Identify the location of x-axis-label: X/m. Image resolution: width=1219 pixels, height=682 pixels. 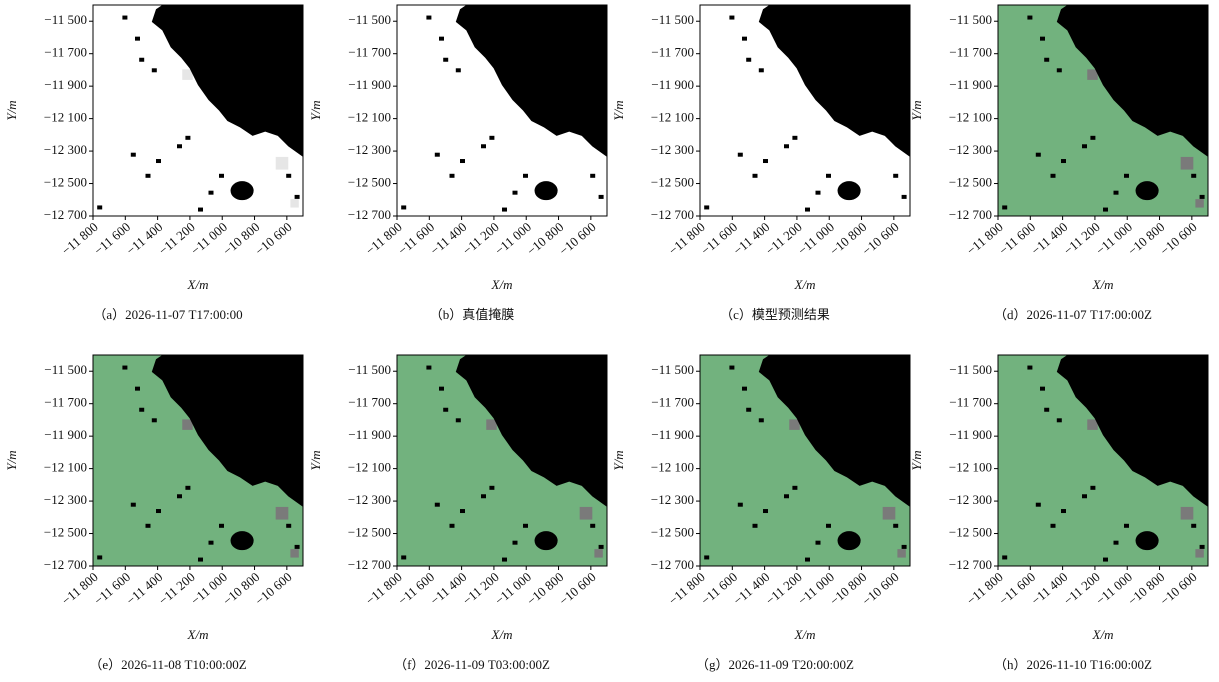
(805, 634).